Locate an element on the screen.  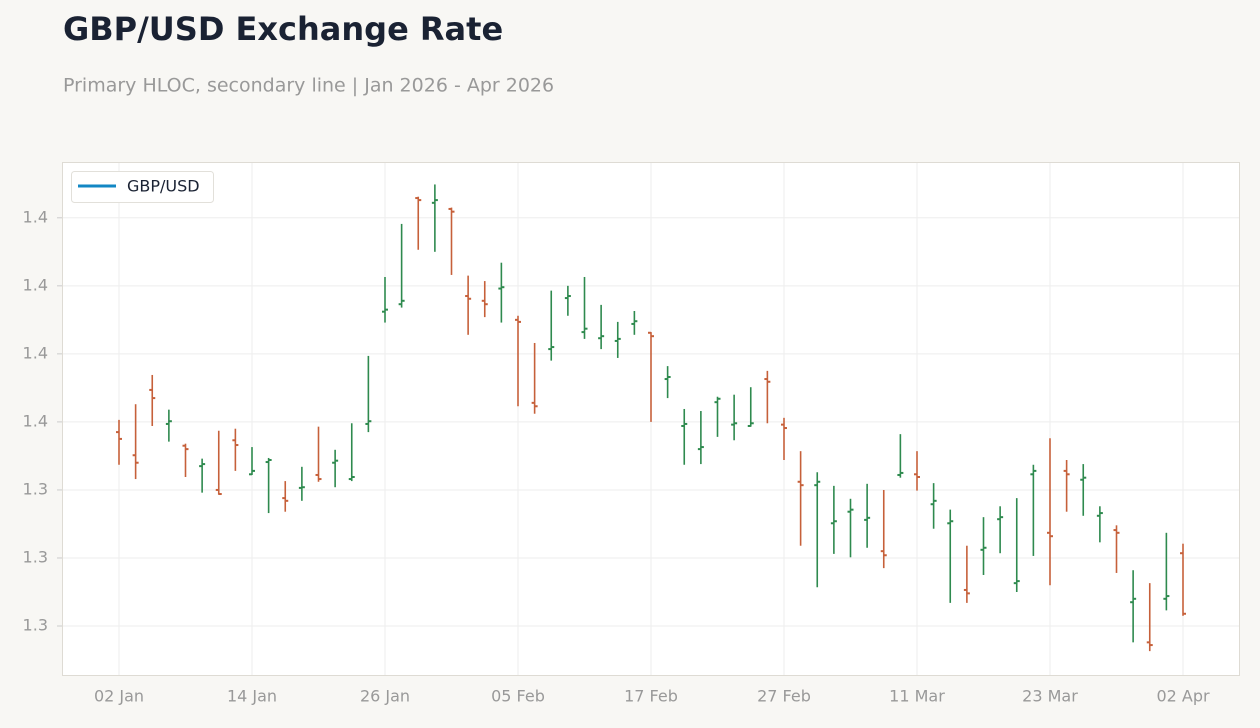
x-tick-label: 14 Jan is located at coordinates (252, 696).